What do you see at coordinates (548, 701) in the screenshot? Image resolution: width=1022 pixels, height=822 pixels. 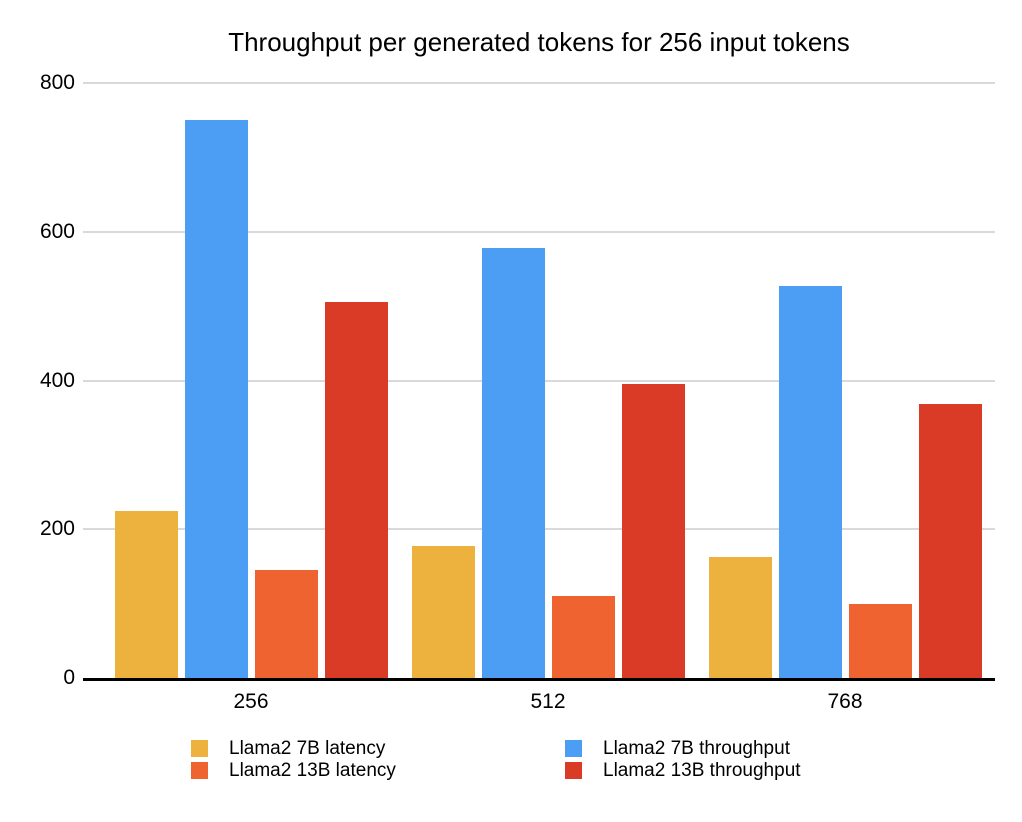 I see `x-axis-tick-label: 512` at bounding box center [548, 701].